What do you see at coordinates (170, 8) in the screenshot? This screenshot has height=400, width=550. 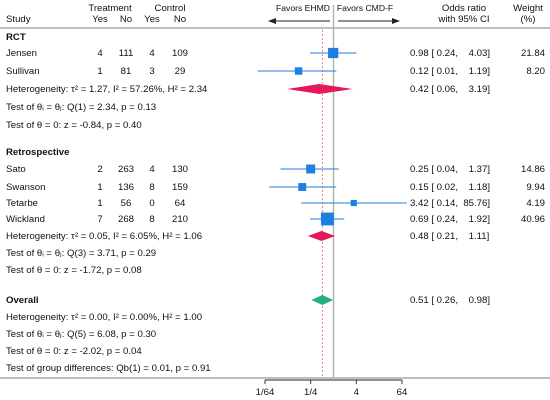 I see `header-control: Control` at bounding box center [170, 8].